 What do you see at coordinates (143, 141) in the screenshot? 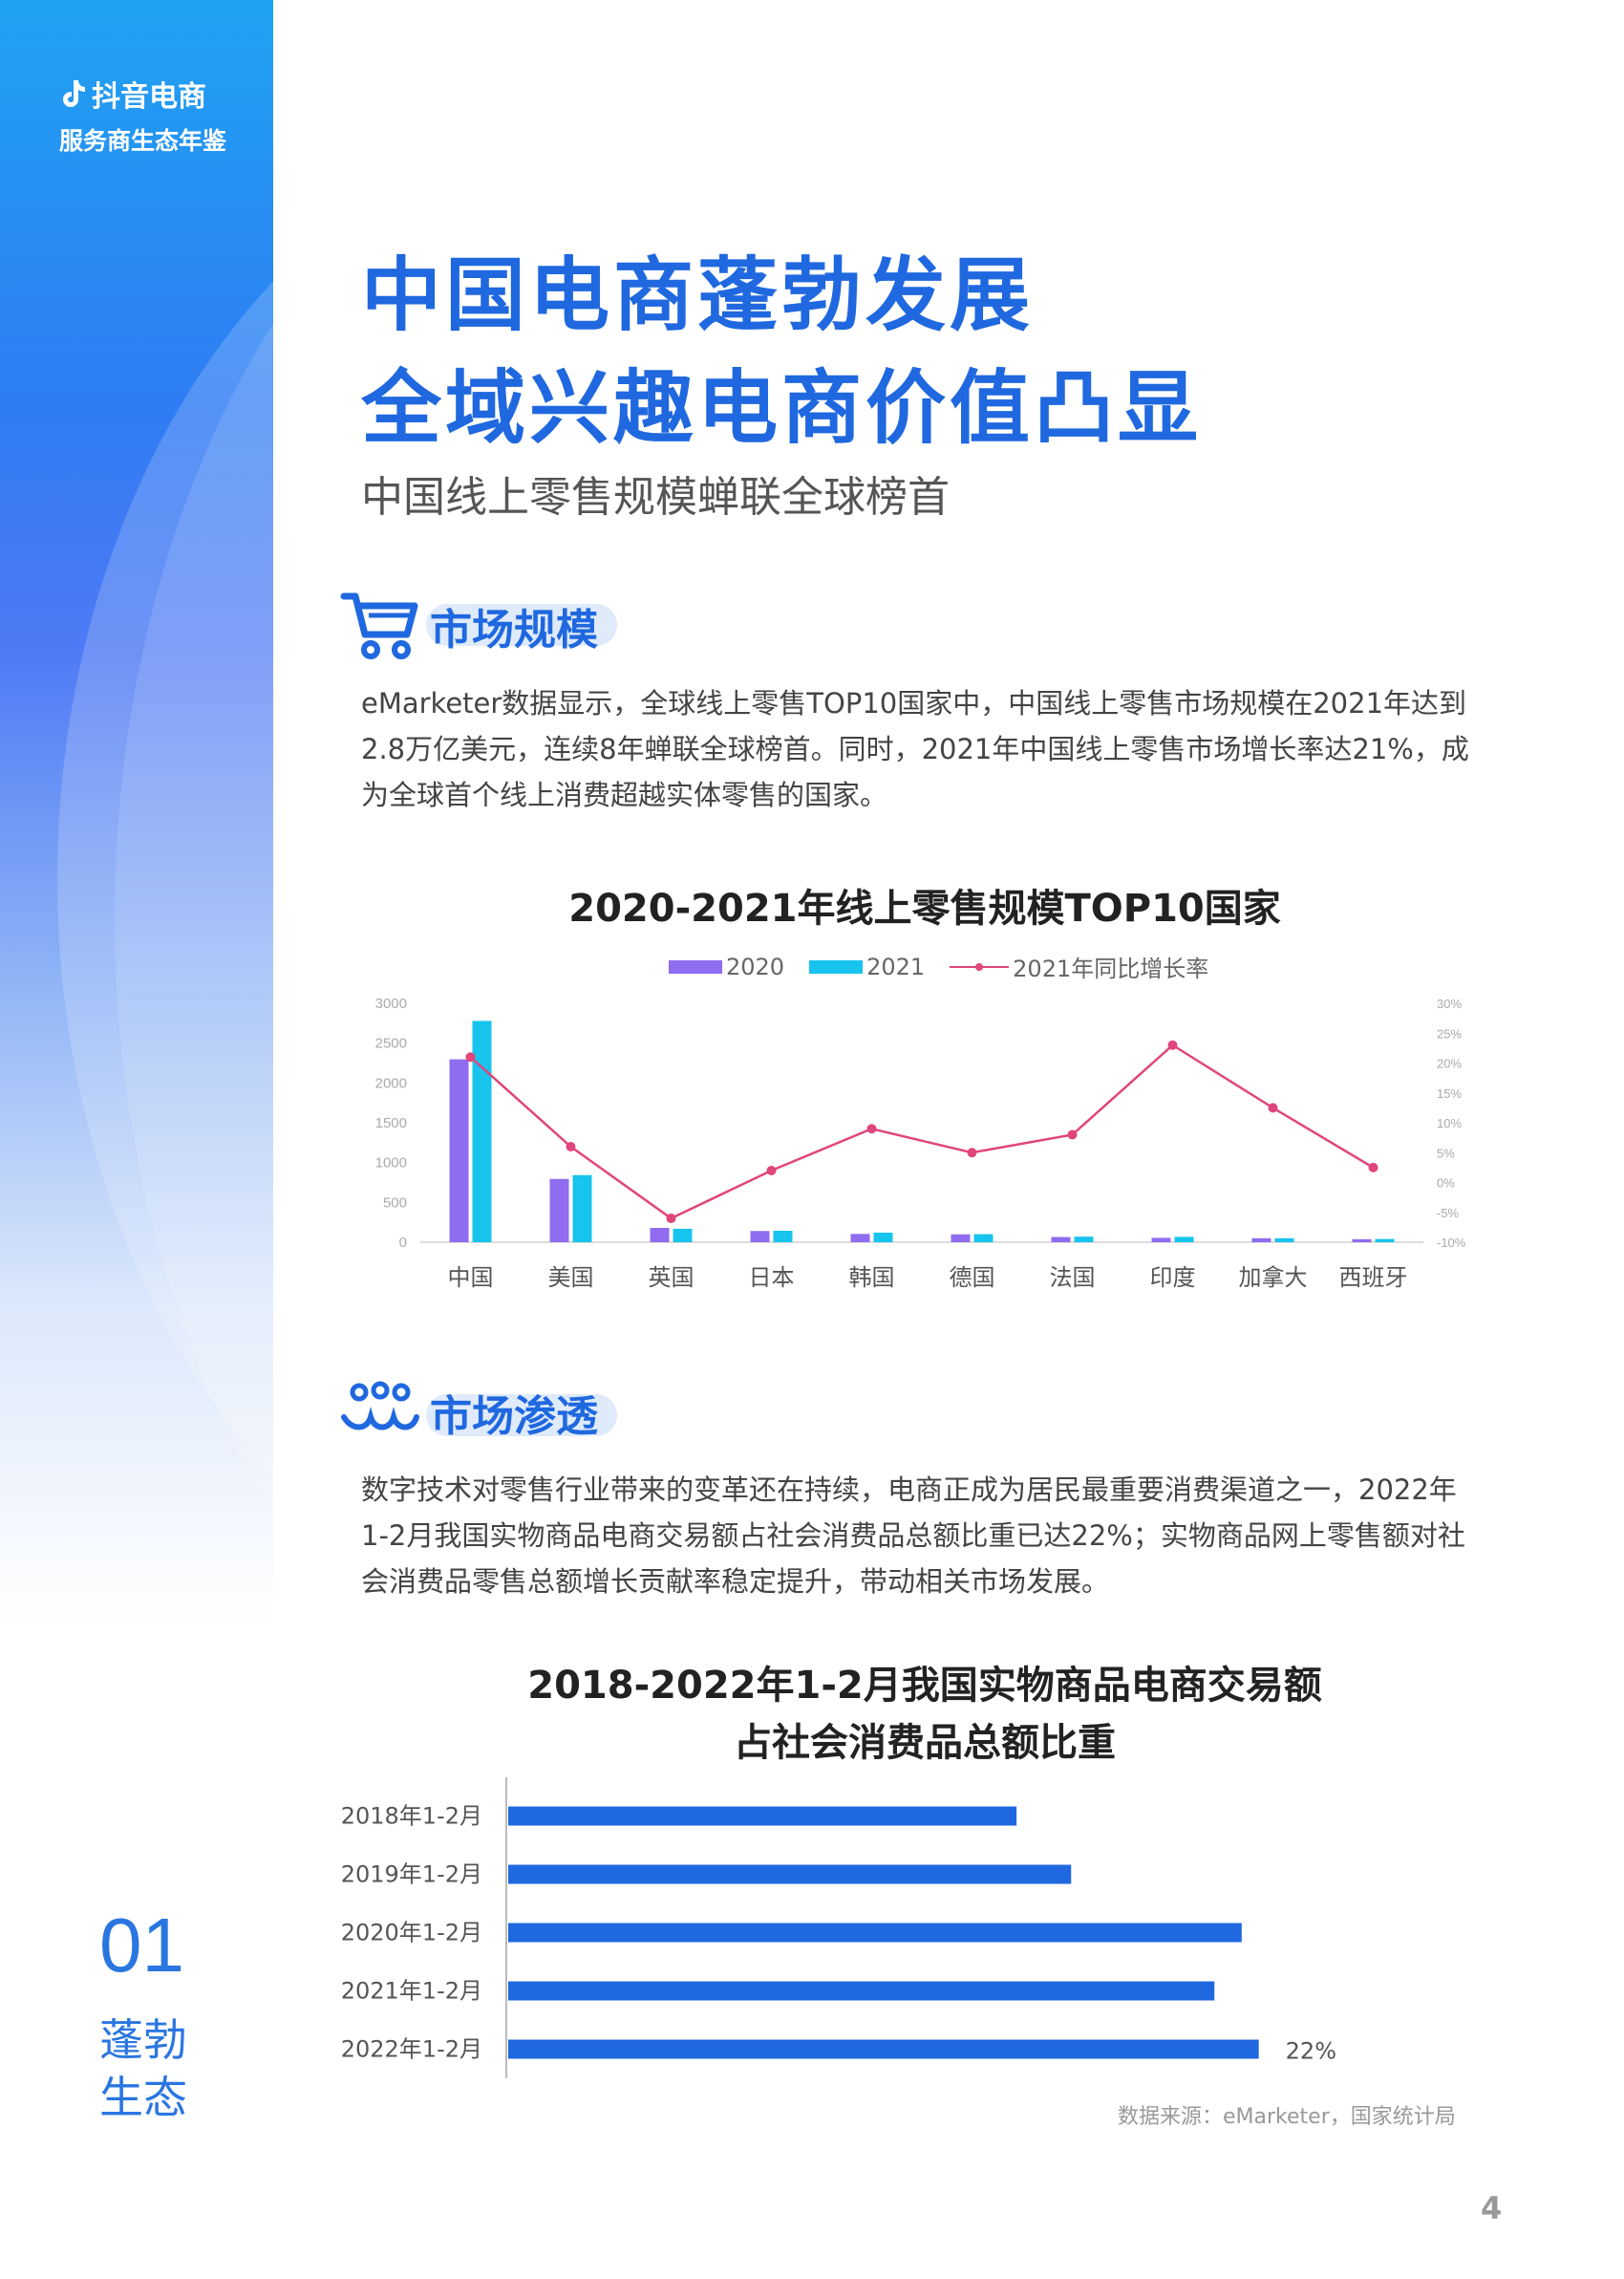
I see `brand-subtitle: 服务商生态年鉴` at bounding box center [143, 141].